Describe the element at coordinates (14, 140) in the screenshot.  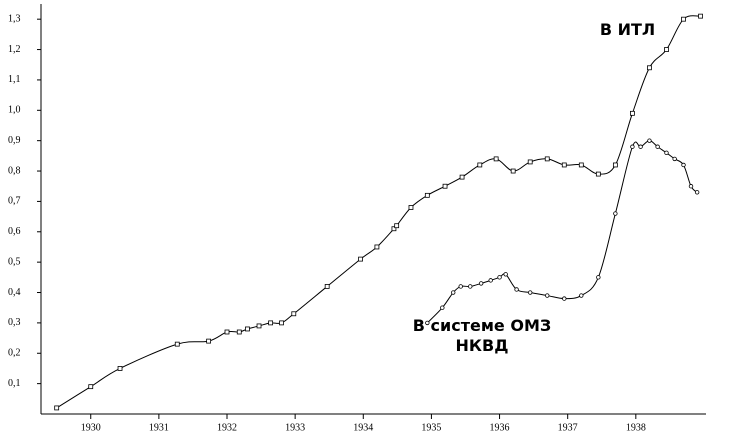
I see `y-tick-label: 0,9` at that location.